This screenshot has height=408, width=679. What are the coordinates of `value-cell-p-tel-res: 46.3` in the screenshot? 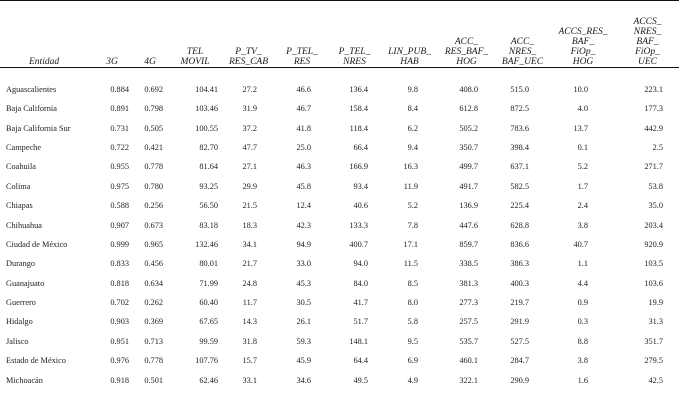 It's located at (303, 167).